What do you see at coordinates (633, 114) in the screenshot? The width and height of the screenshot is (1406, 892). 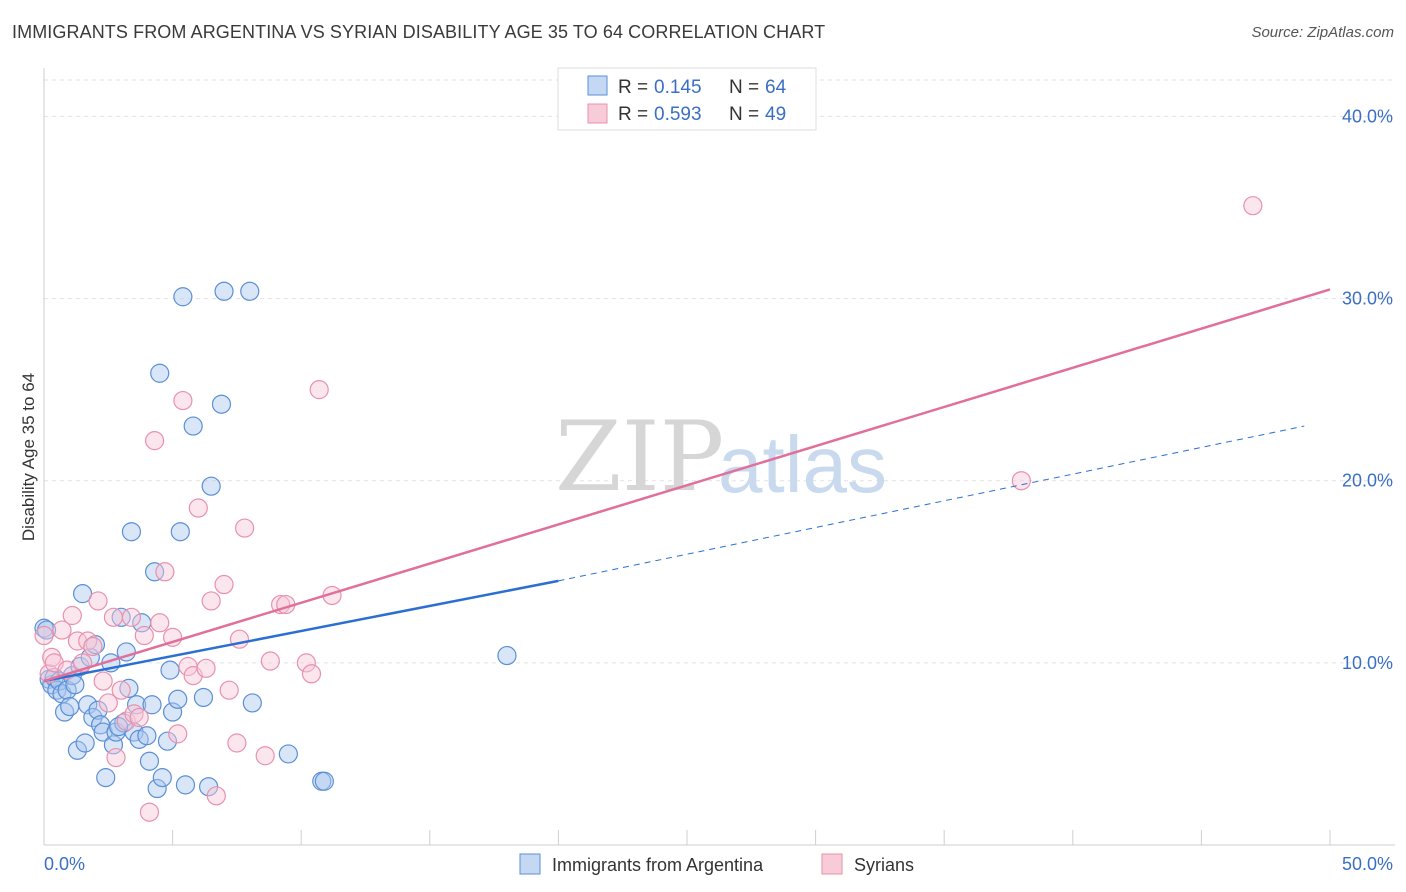 I see `legend-r-label-syrians: R =` at bounding box center [633, 114].